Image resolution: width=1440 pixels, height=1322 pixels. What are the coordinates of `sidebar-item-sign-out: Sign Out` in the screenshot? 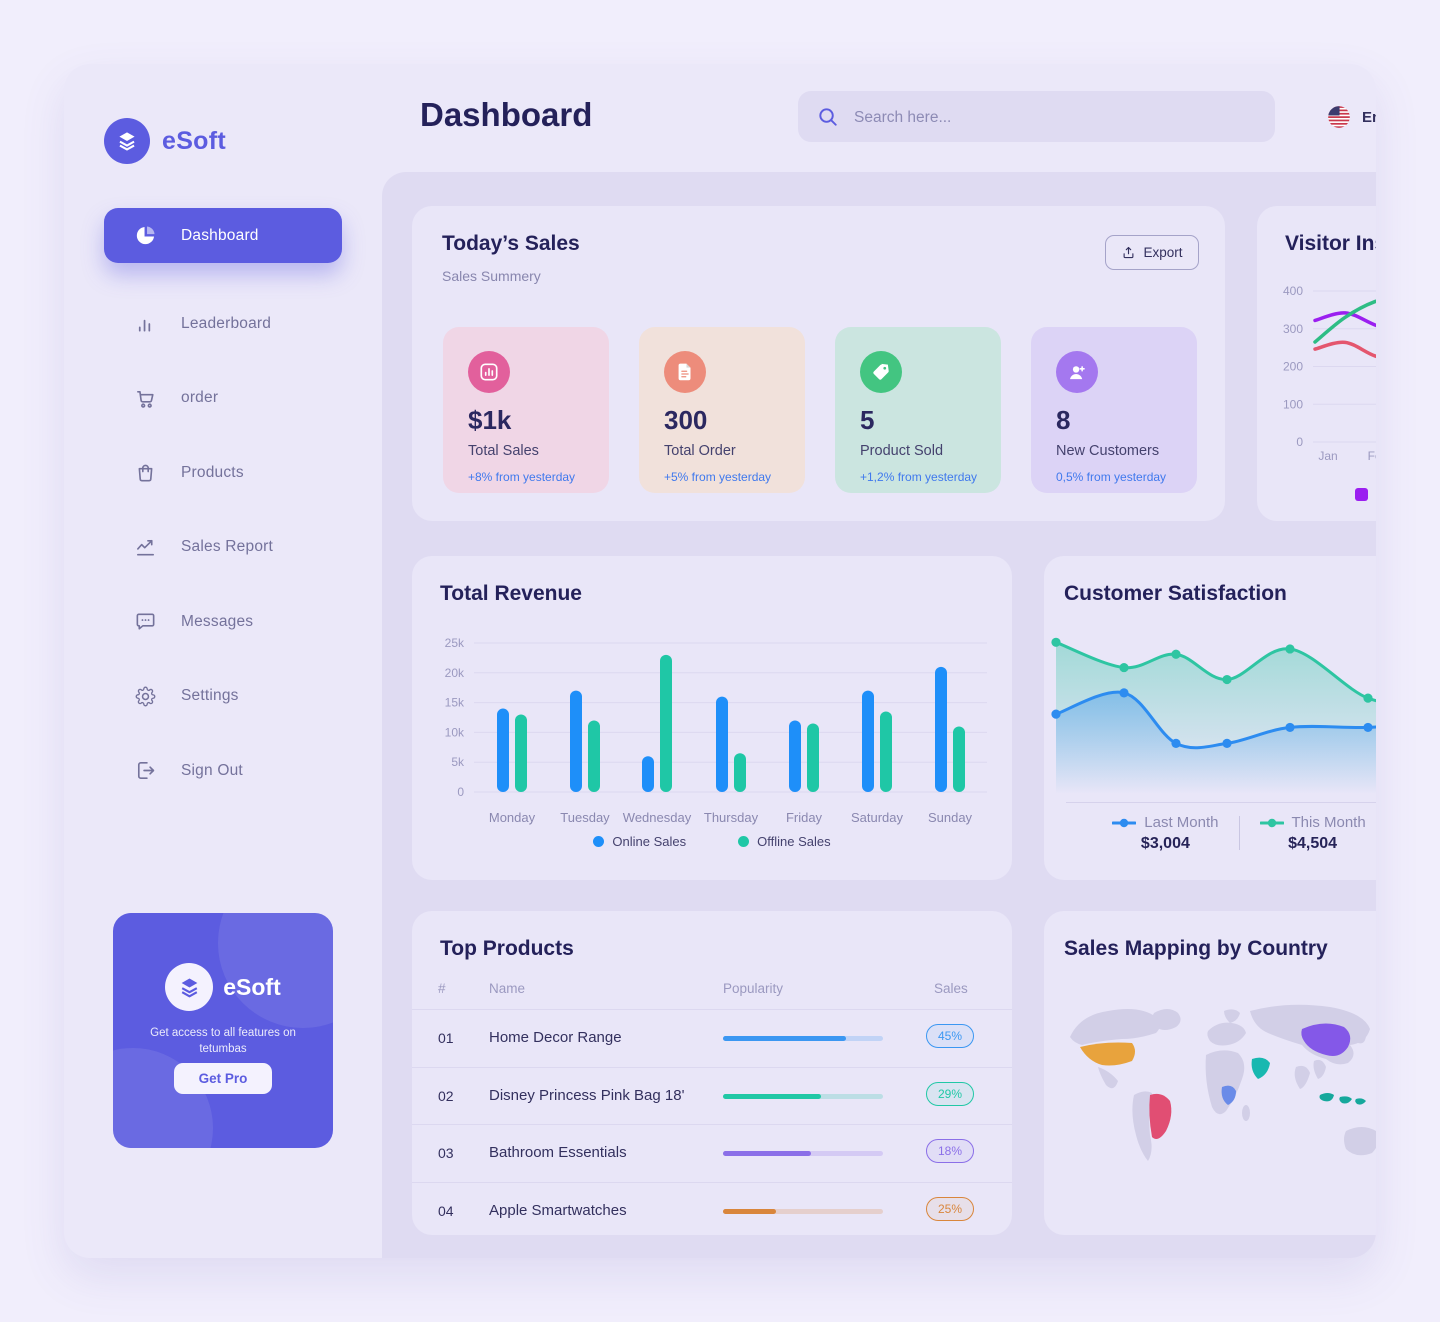 It's located at (223, 770).